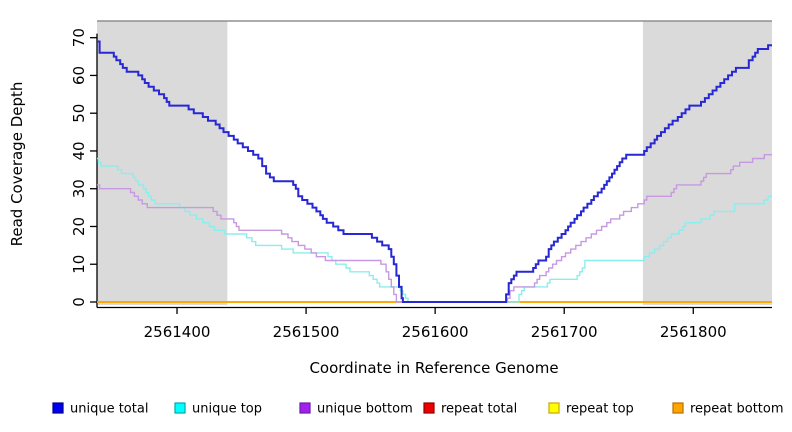  I want to click on legend-item-label: repeat bottom, so click(737, 409).